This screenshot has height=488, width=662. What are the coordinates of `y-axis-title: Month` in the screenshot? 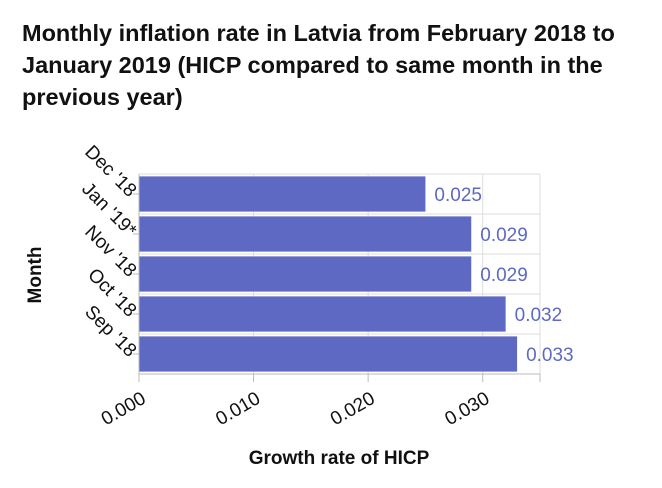 It's located at (35, 275).